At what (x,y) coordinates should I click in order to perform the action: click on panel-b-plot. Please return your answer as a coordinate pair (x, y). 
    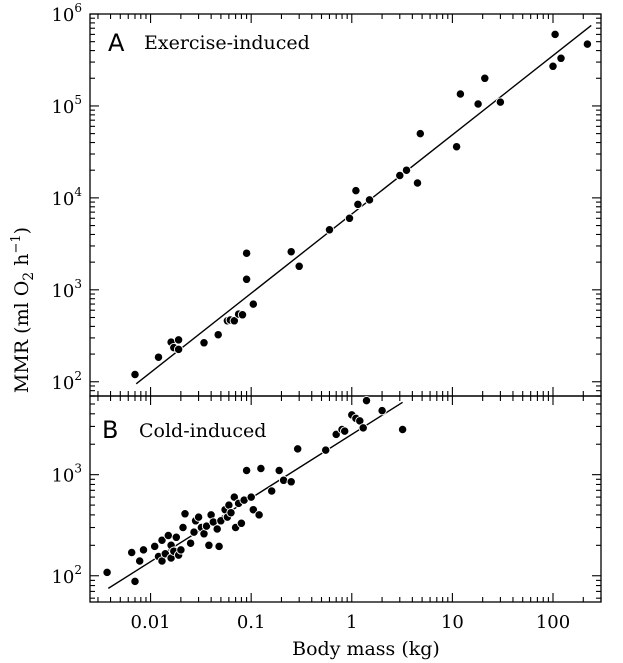
    Looking at the image, I should click on (255, 492).